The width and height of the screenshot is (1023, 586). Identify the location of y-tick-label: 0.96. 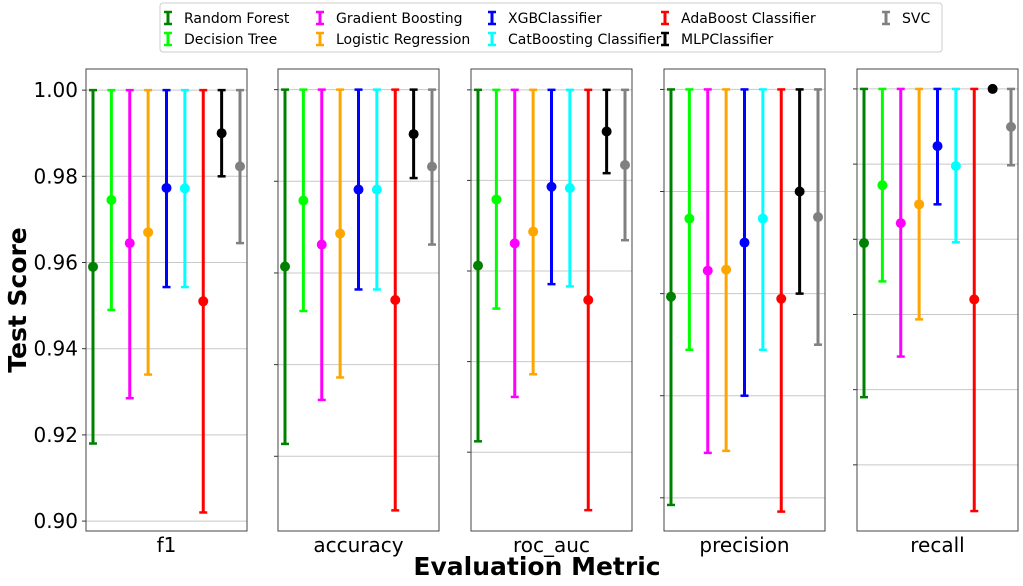
(55, 263).